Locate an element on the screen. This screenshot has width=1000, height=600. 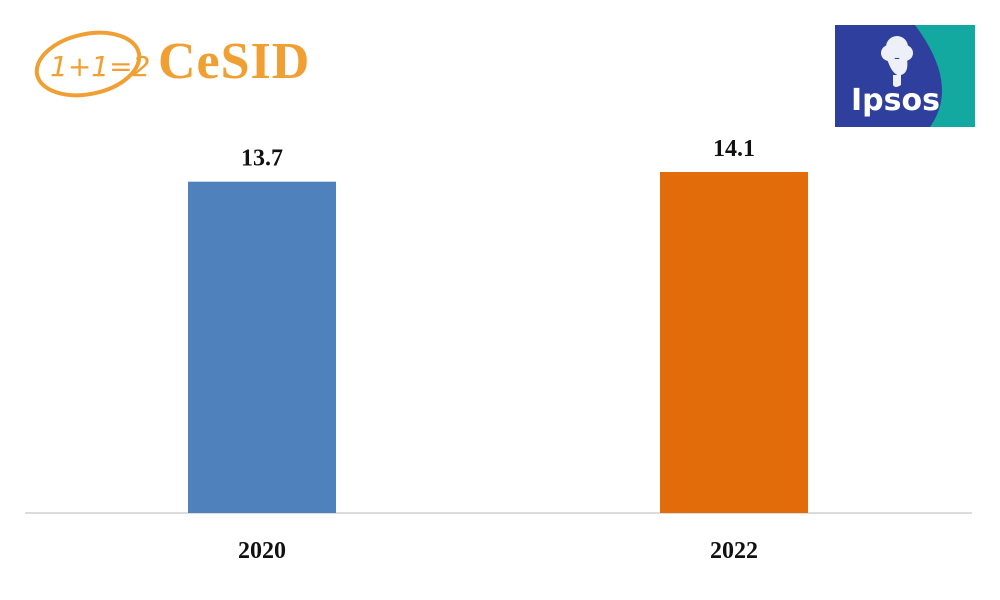
bar-2020 is located at coordinates (262, 347).